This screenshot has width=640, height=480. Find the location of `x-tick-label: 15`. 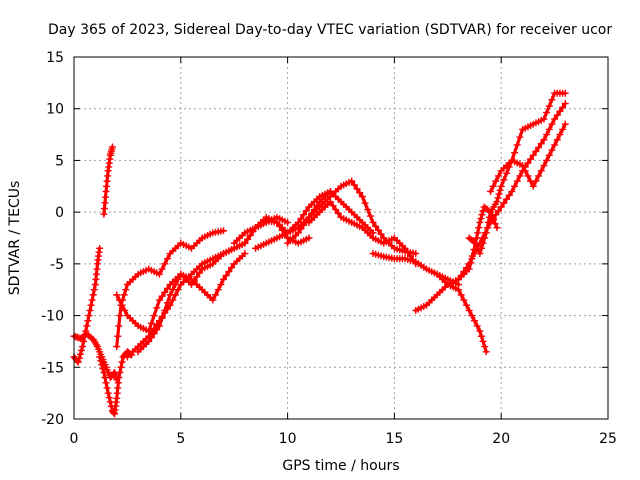

x-tick-label: 15 is located at coordinates (394, 439).